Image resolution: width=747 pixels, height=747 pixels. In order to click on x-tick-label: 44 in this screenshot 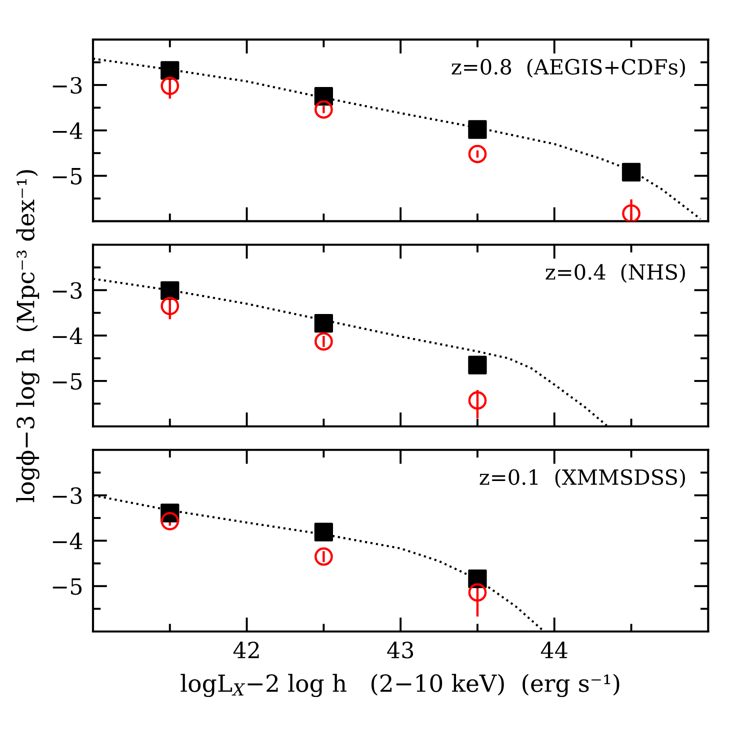, I will do `click(554, 650)`.